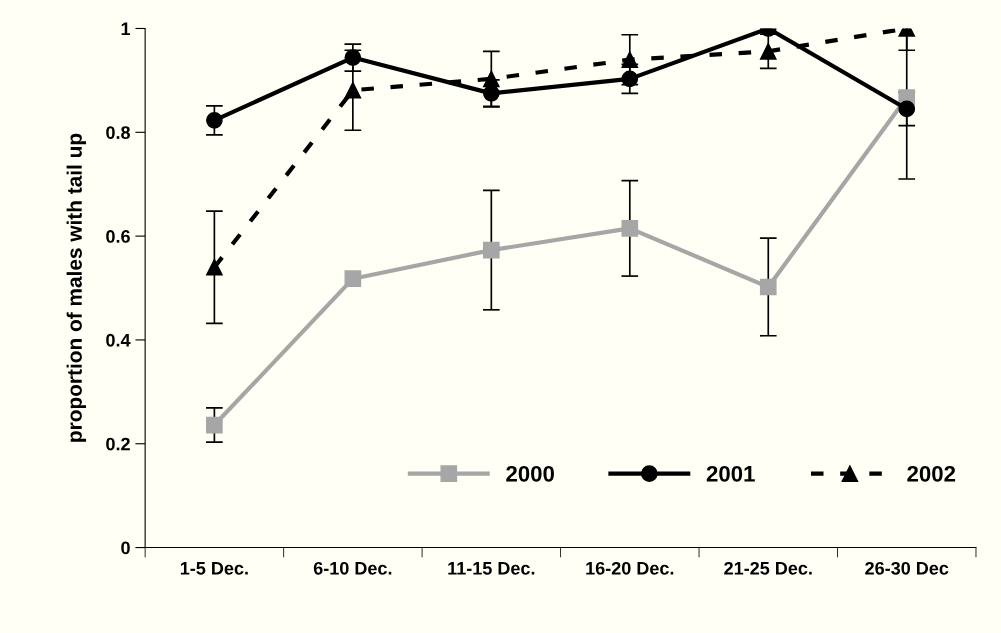 The image size is (1001, 633). I want to click on y-tick-label: 0, so click(125, 548).